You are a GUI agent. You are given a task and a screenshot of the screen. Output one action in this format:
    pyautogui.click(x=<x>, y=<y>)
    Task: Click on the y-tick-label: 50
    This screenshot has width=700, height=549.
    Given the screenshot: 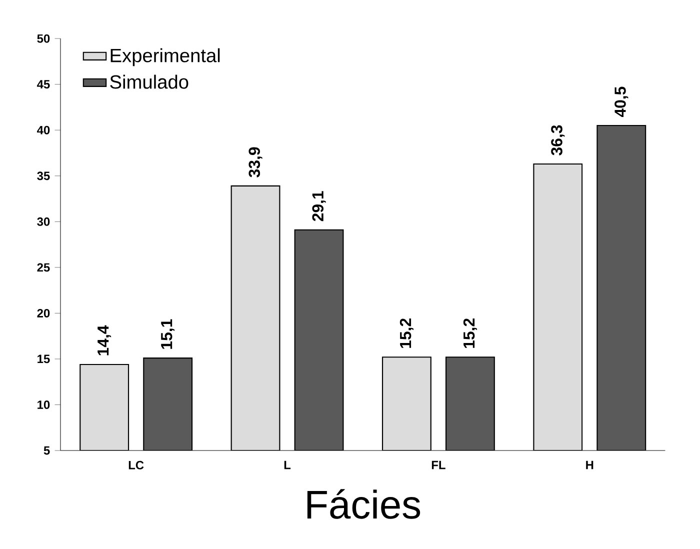 What is the action you would take?
    pyautogui.click(x=43, y=38)
    